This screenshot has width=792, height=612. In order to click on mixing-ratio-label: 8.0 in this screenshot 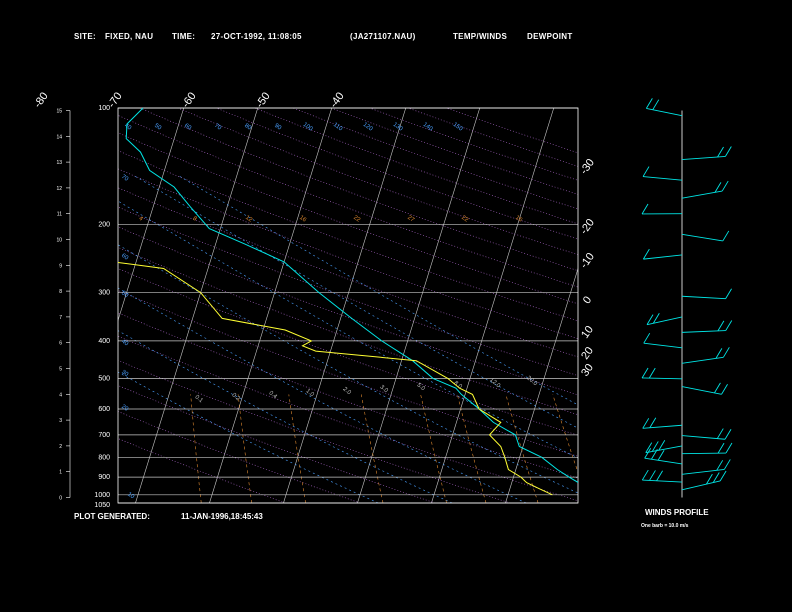, I will do `click(458, 385)`.